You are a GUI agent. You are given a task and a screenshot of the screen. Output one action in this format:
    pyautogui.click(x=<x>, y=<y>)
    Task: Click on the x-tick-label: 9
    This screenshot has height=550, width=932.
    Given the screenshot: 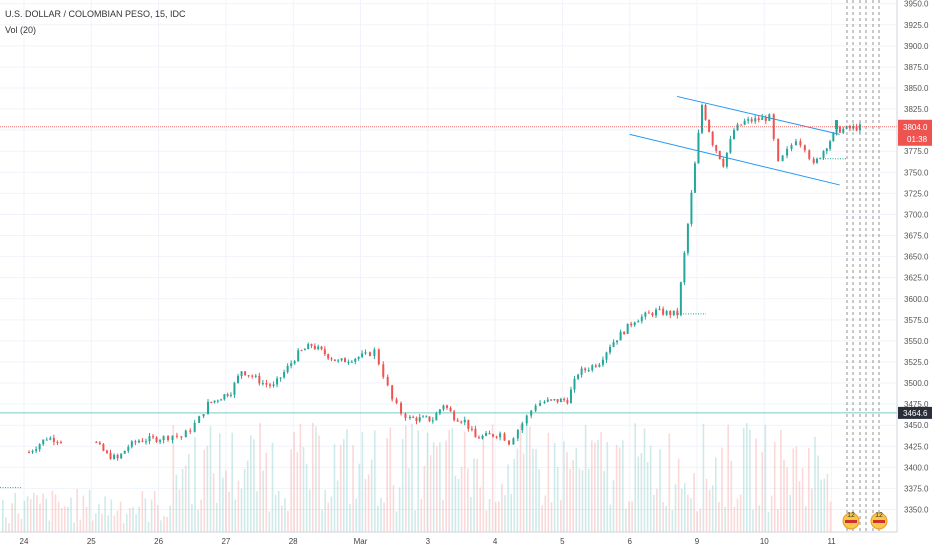 What is the action you would take?
    pyautogui.click(x=697, y=541)
    